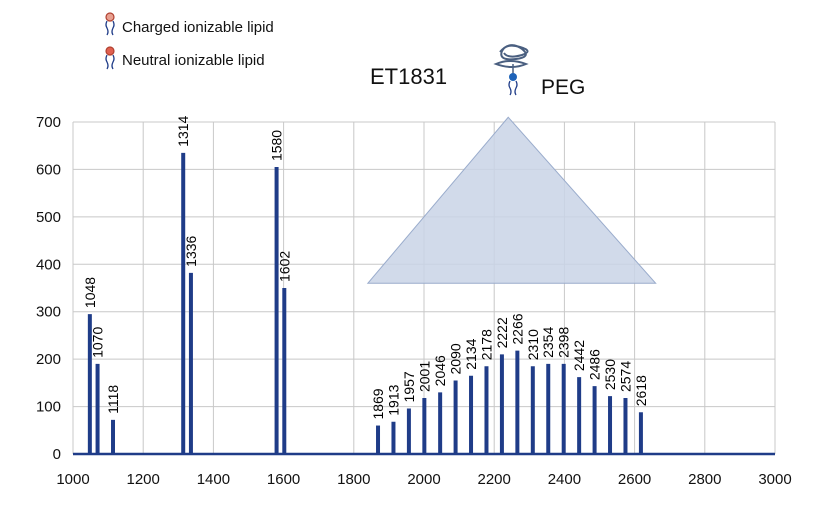 The height and width of the screenshot is (510, 817). Describe the element at coordinates (48, 407) in the screenshot. I see `y-tick-label: 100` at that location.